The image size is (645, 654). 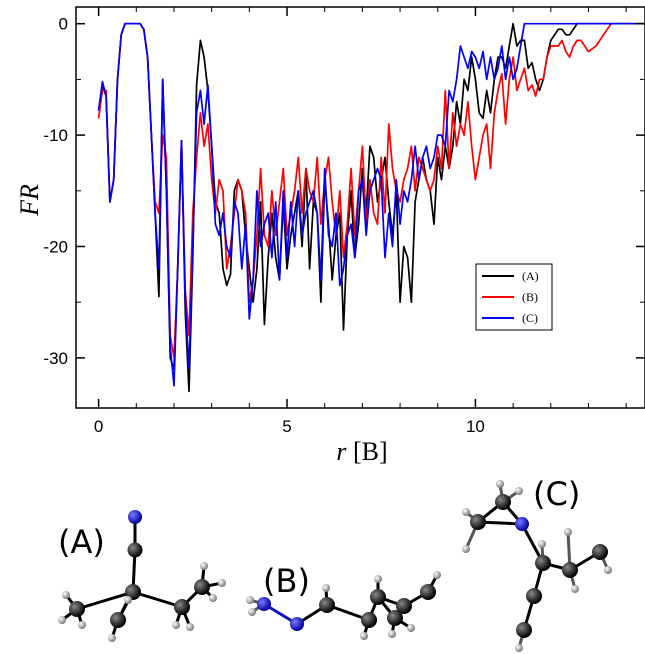 I want to click on y-tick-label: -30, so click(x=55, y=358).